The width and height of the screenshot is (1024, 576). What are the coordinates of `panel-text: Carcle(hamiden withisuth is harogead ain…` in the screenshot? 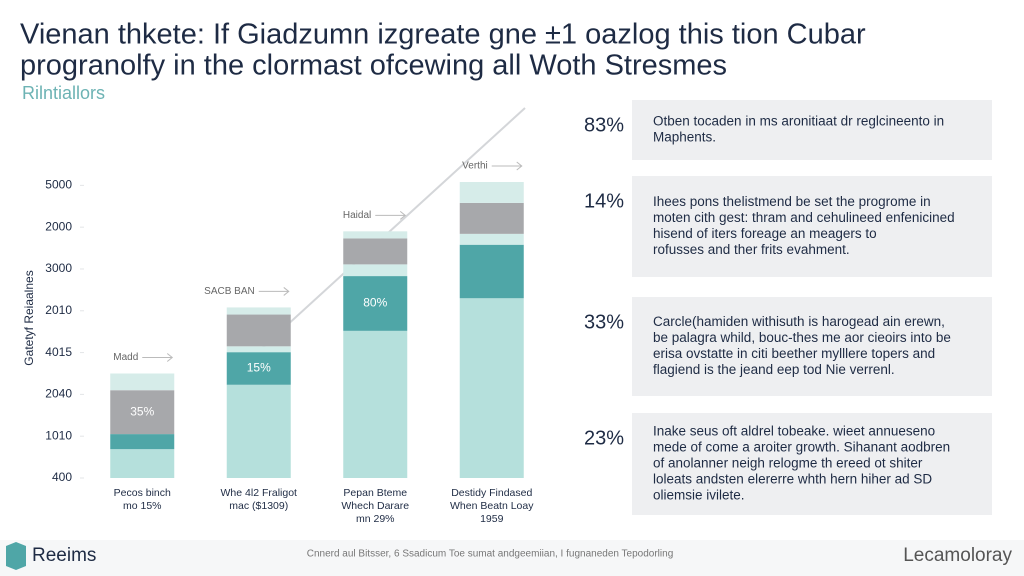 It's located at (799, 321).